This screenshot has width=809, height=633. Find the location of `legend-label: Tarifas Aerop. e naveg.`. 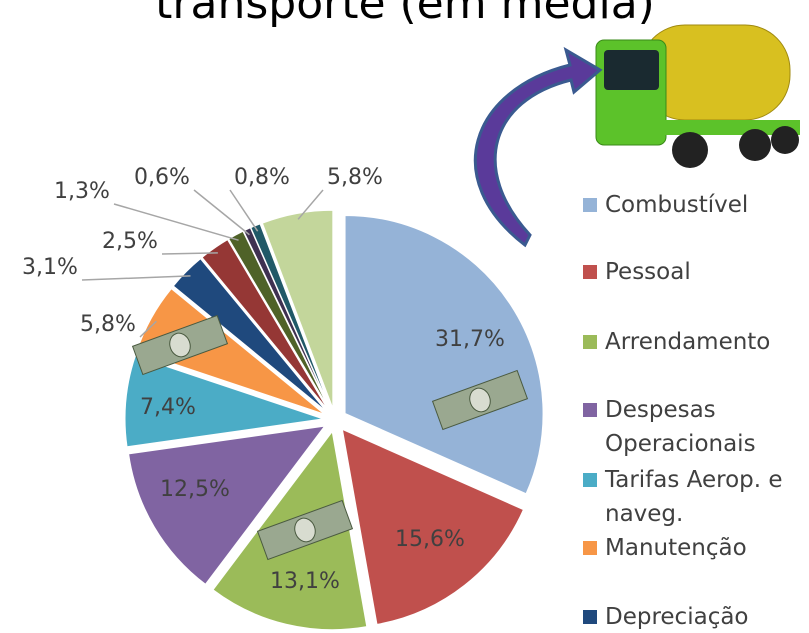

legend-label: Tarifas Aerop. e naveg. is located at coordinates (694, 497).